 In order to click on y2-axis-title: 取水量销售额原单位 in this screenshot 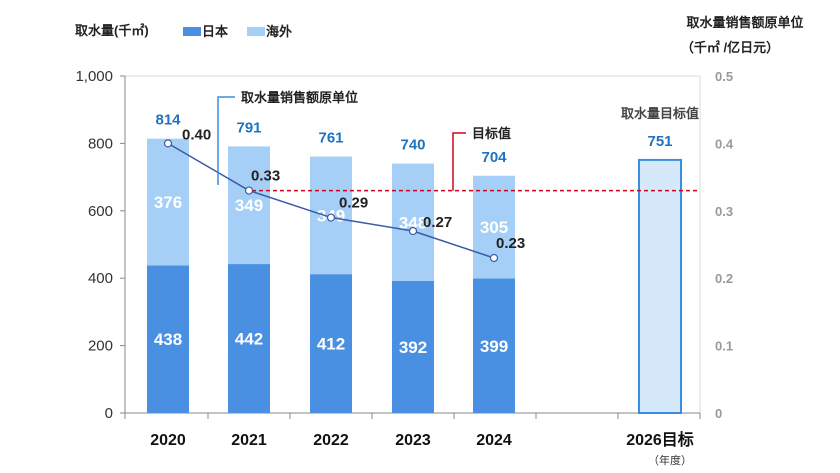, I will do `click(744, 22)`.